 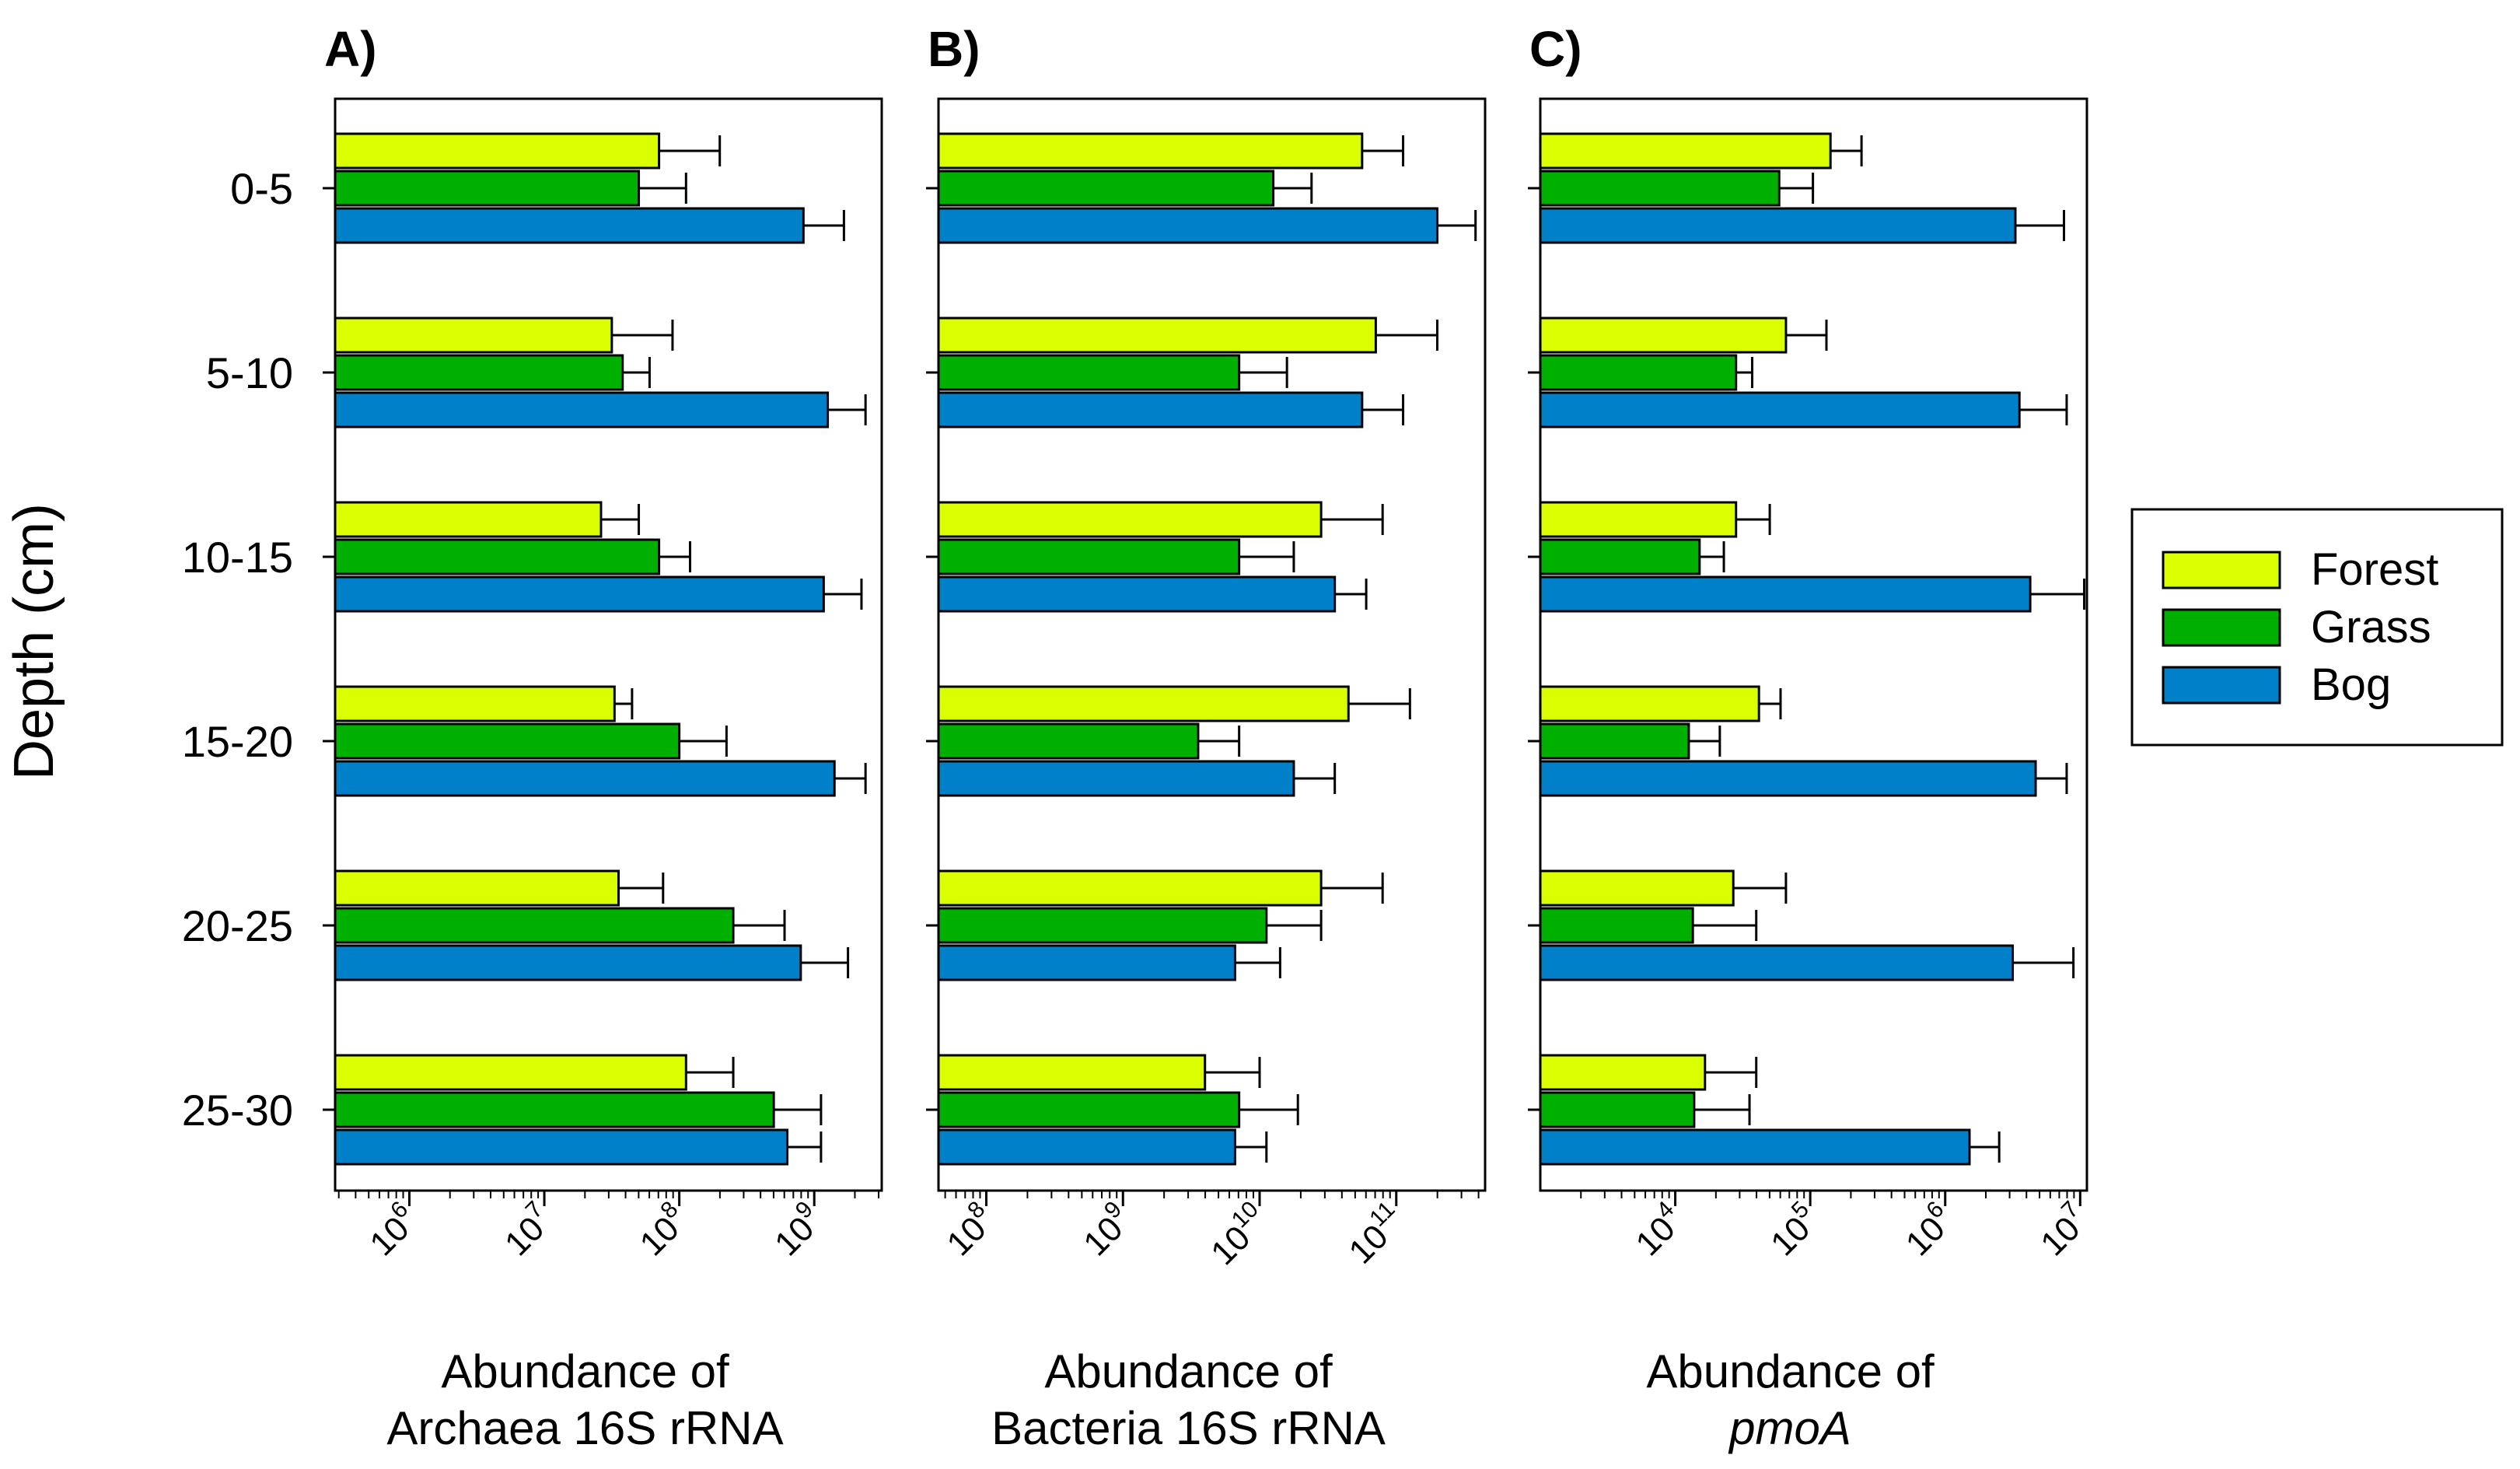 I want to click on legend-label-bog: Bog, so click(x=2351, y=684).